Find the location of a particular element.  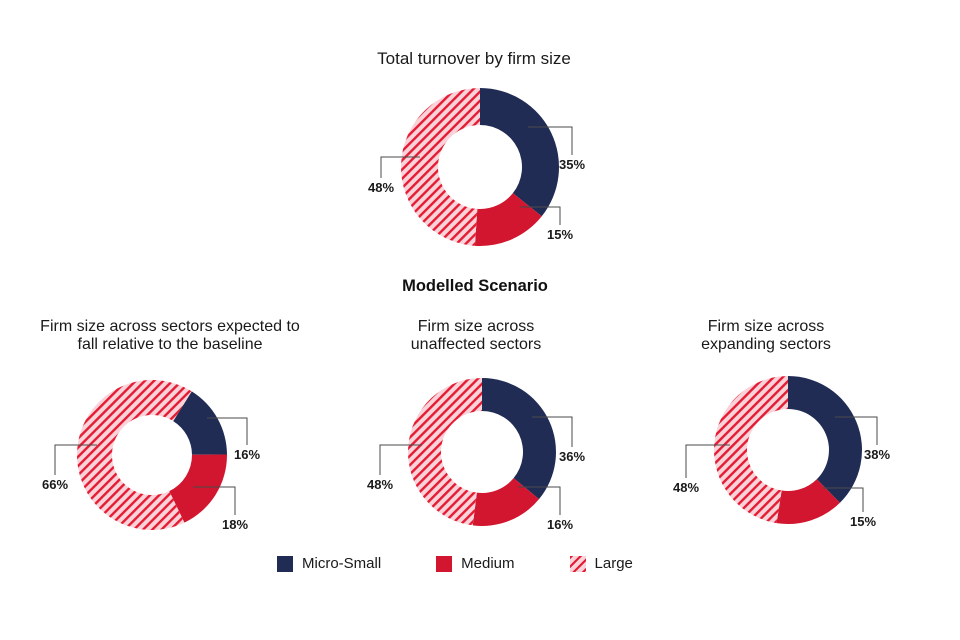

medium-swatch-icon is located at coordinates (444, 563).